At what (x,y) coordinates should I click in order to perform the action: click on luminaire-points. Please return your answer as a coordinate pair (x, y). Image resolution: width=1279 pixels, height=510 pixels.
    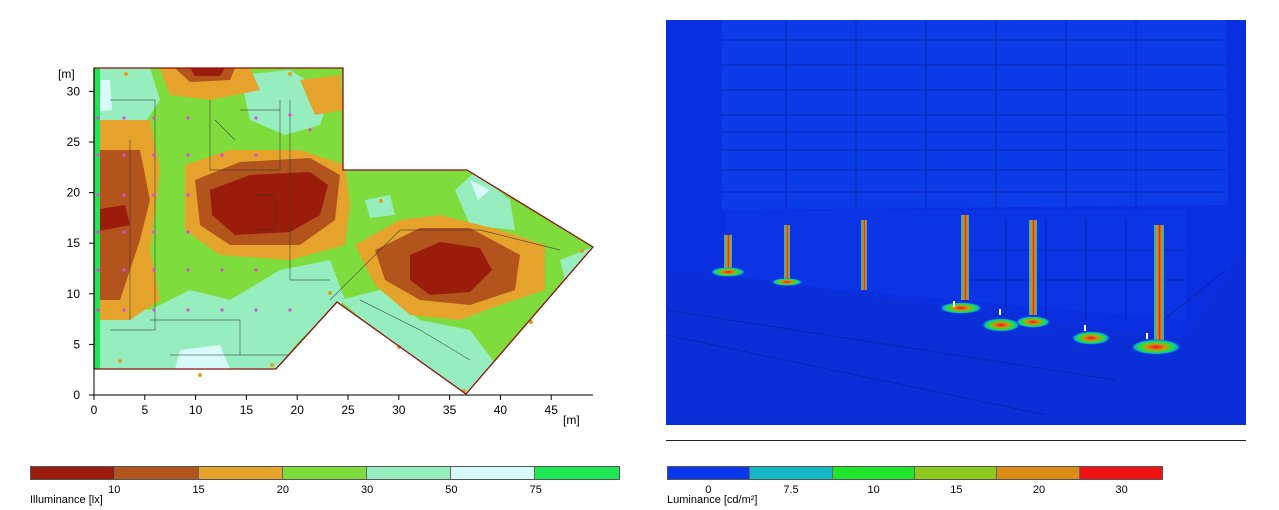
    Looking at the image, I should click on (204, 212).